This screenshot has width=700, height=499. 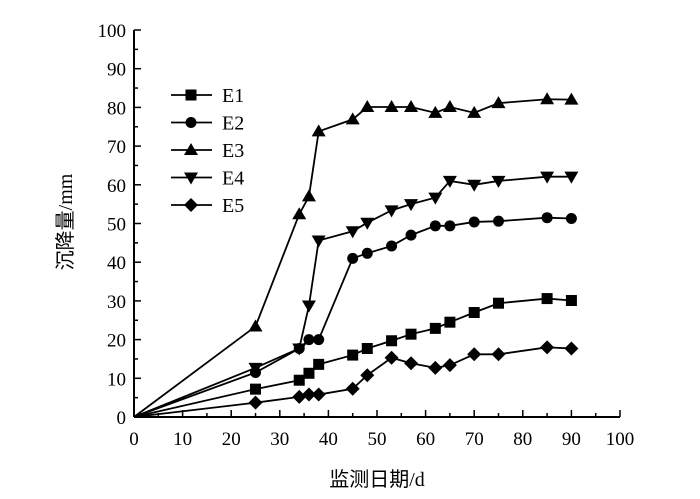 I want to click on y-tick-label: 70, so click(x=116, y=147).